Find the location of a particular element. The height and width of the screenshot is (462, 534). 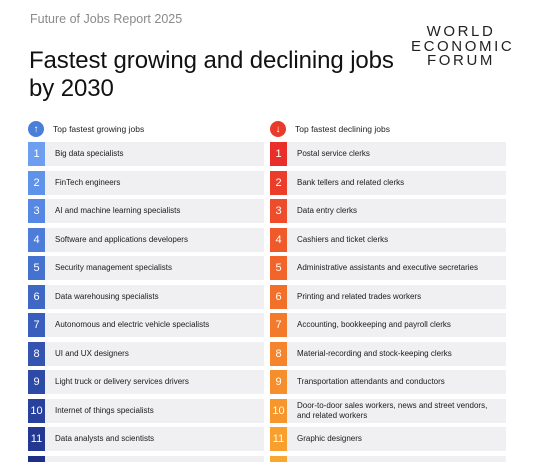

growing-jobs-header: ↑ Top fastest growing jobs is located at coordinates (146, 129).